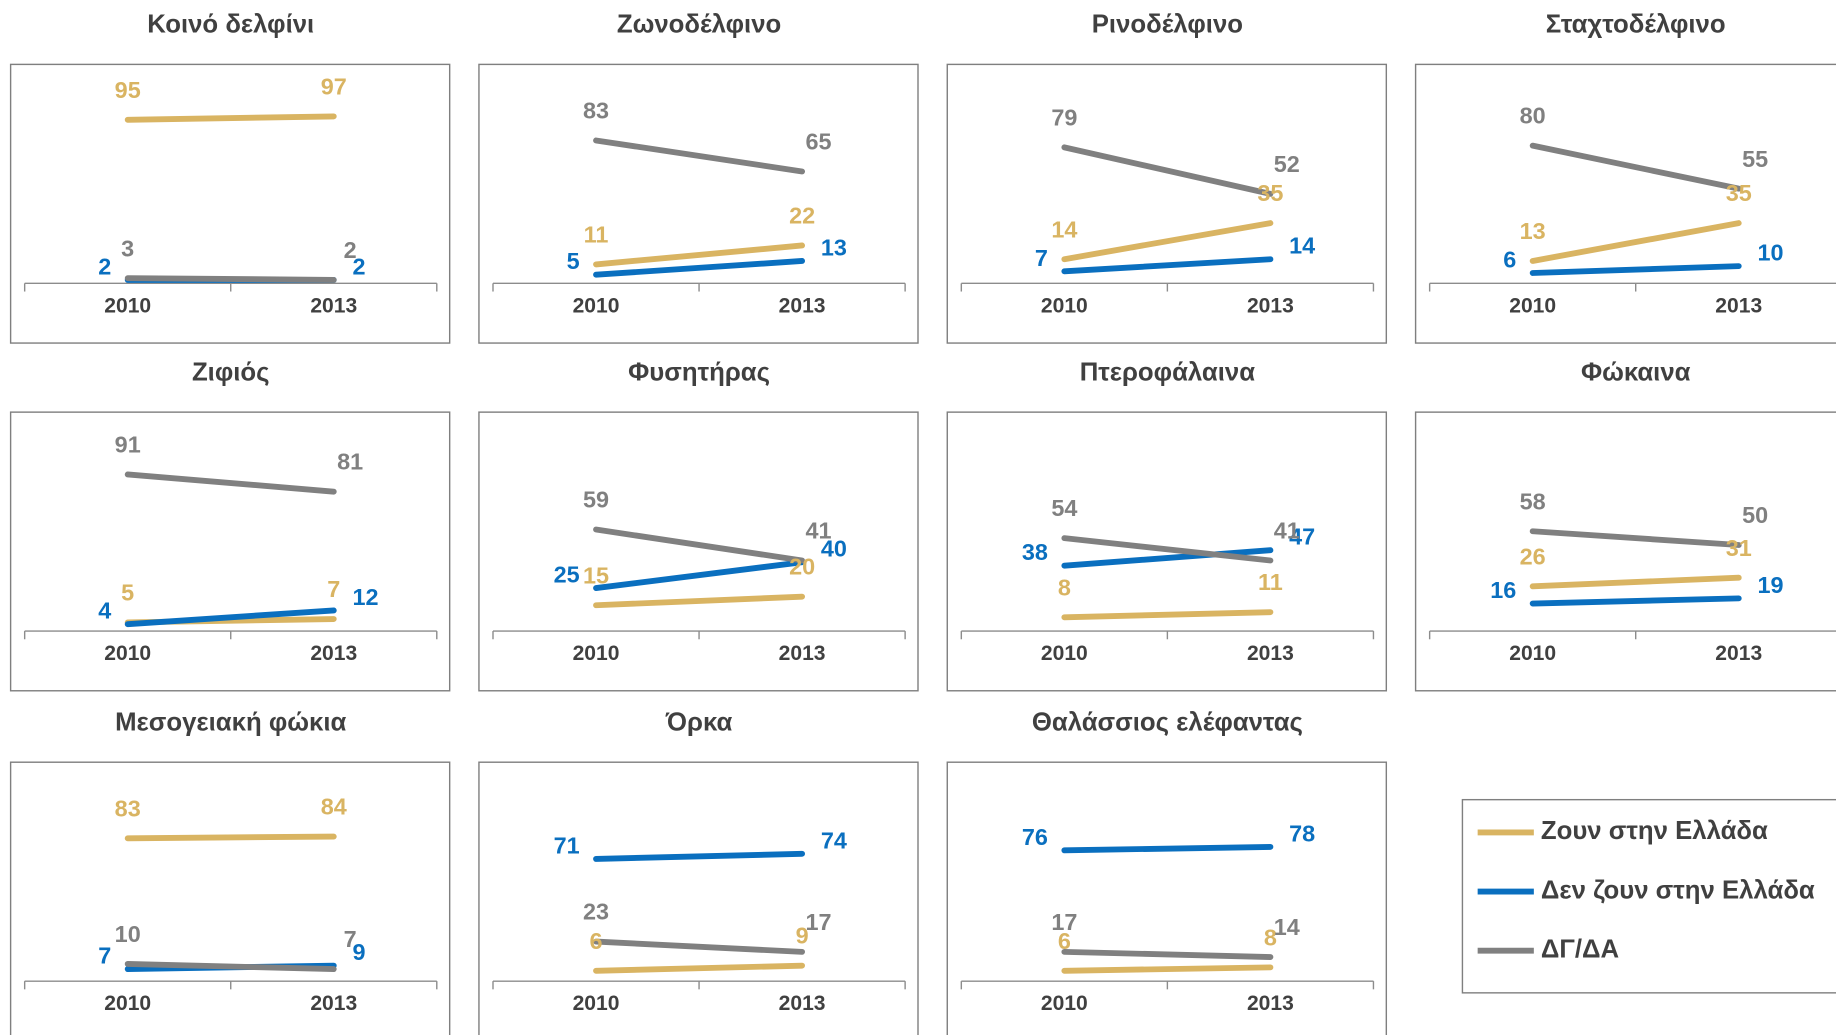  I want to click on data-label: 81, so click(350, 462).